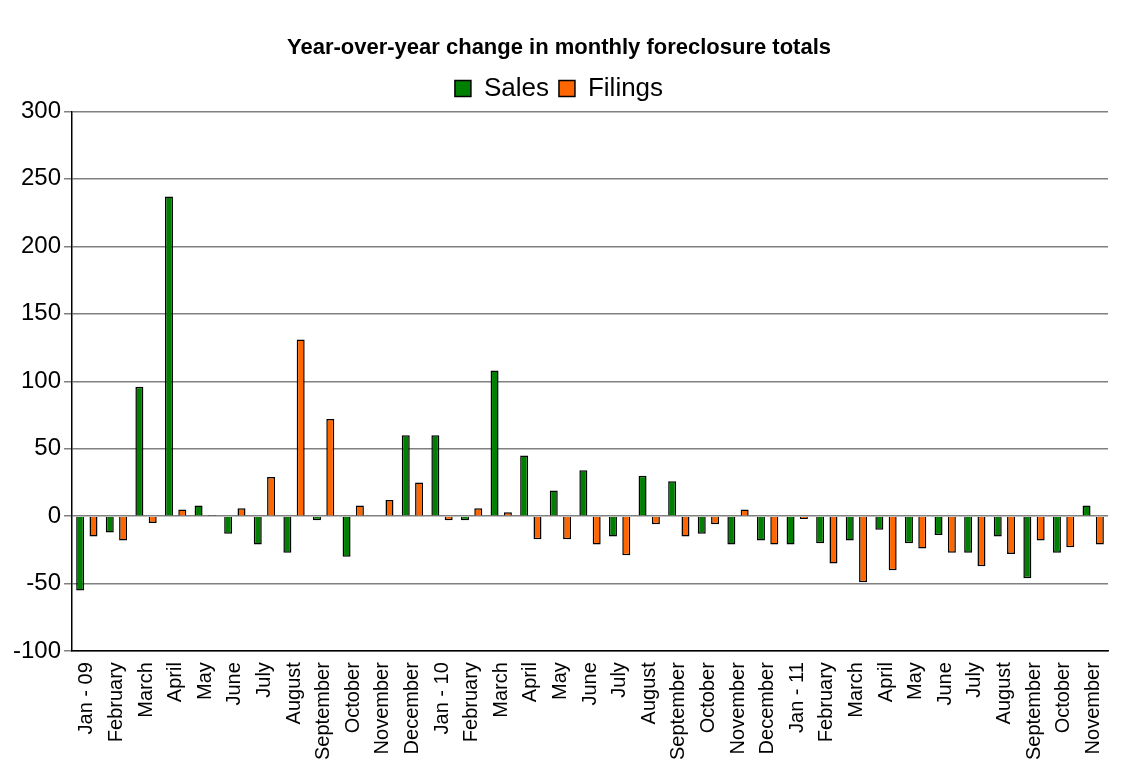 The height and width of the screenshot is (768, 1133). What do you see at coordinates (44, 582) in the screenshot?
I see `y-tick-label: -50` at bounding box center [44, 582].